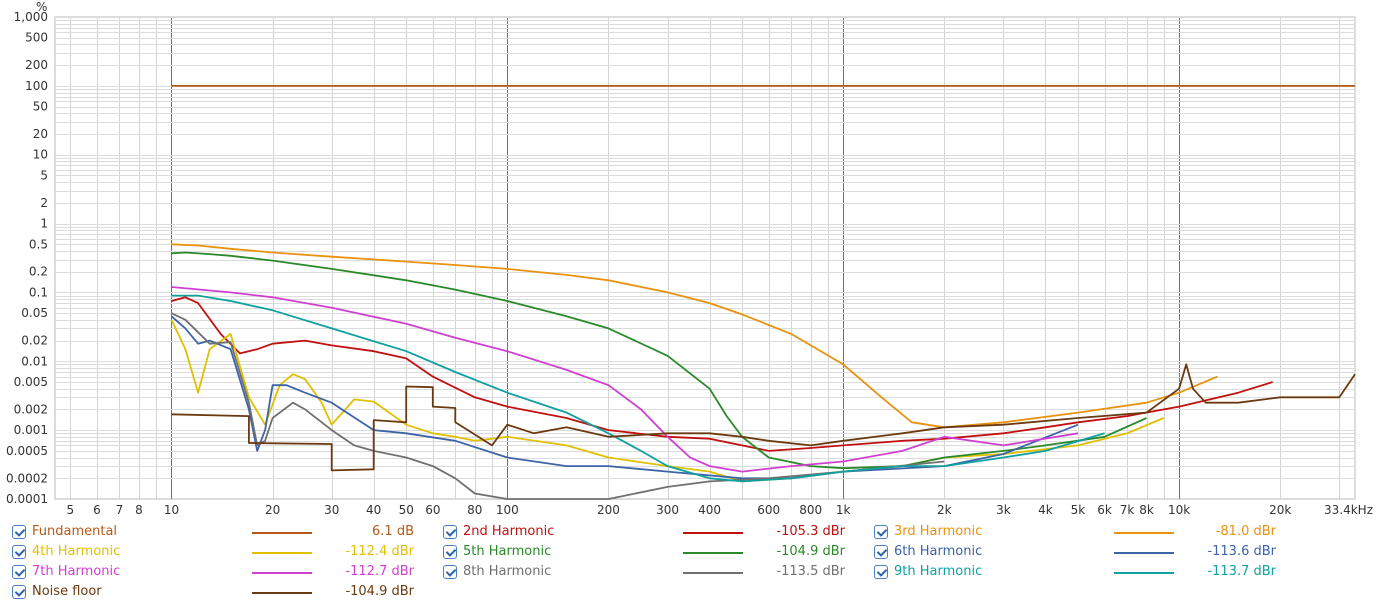  I want to click on x-tick-label: 8, so click(139, 510).